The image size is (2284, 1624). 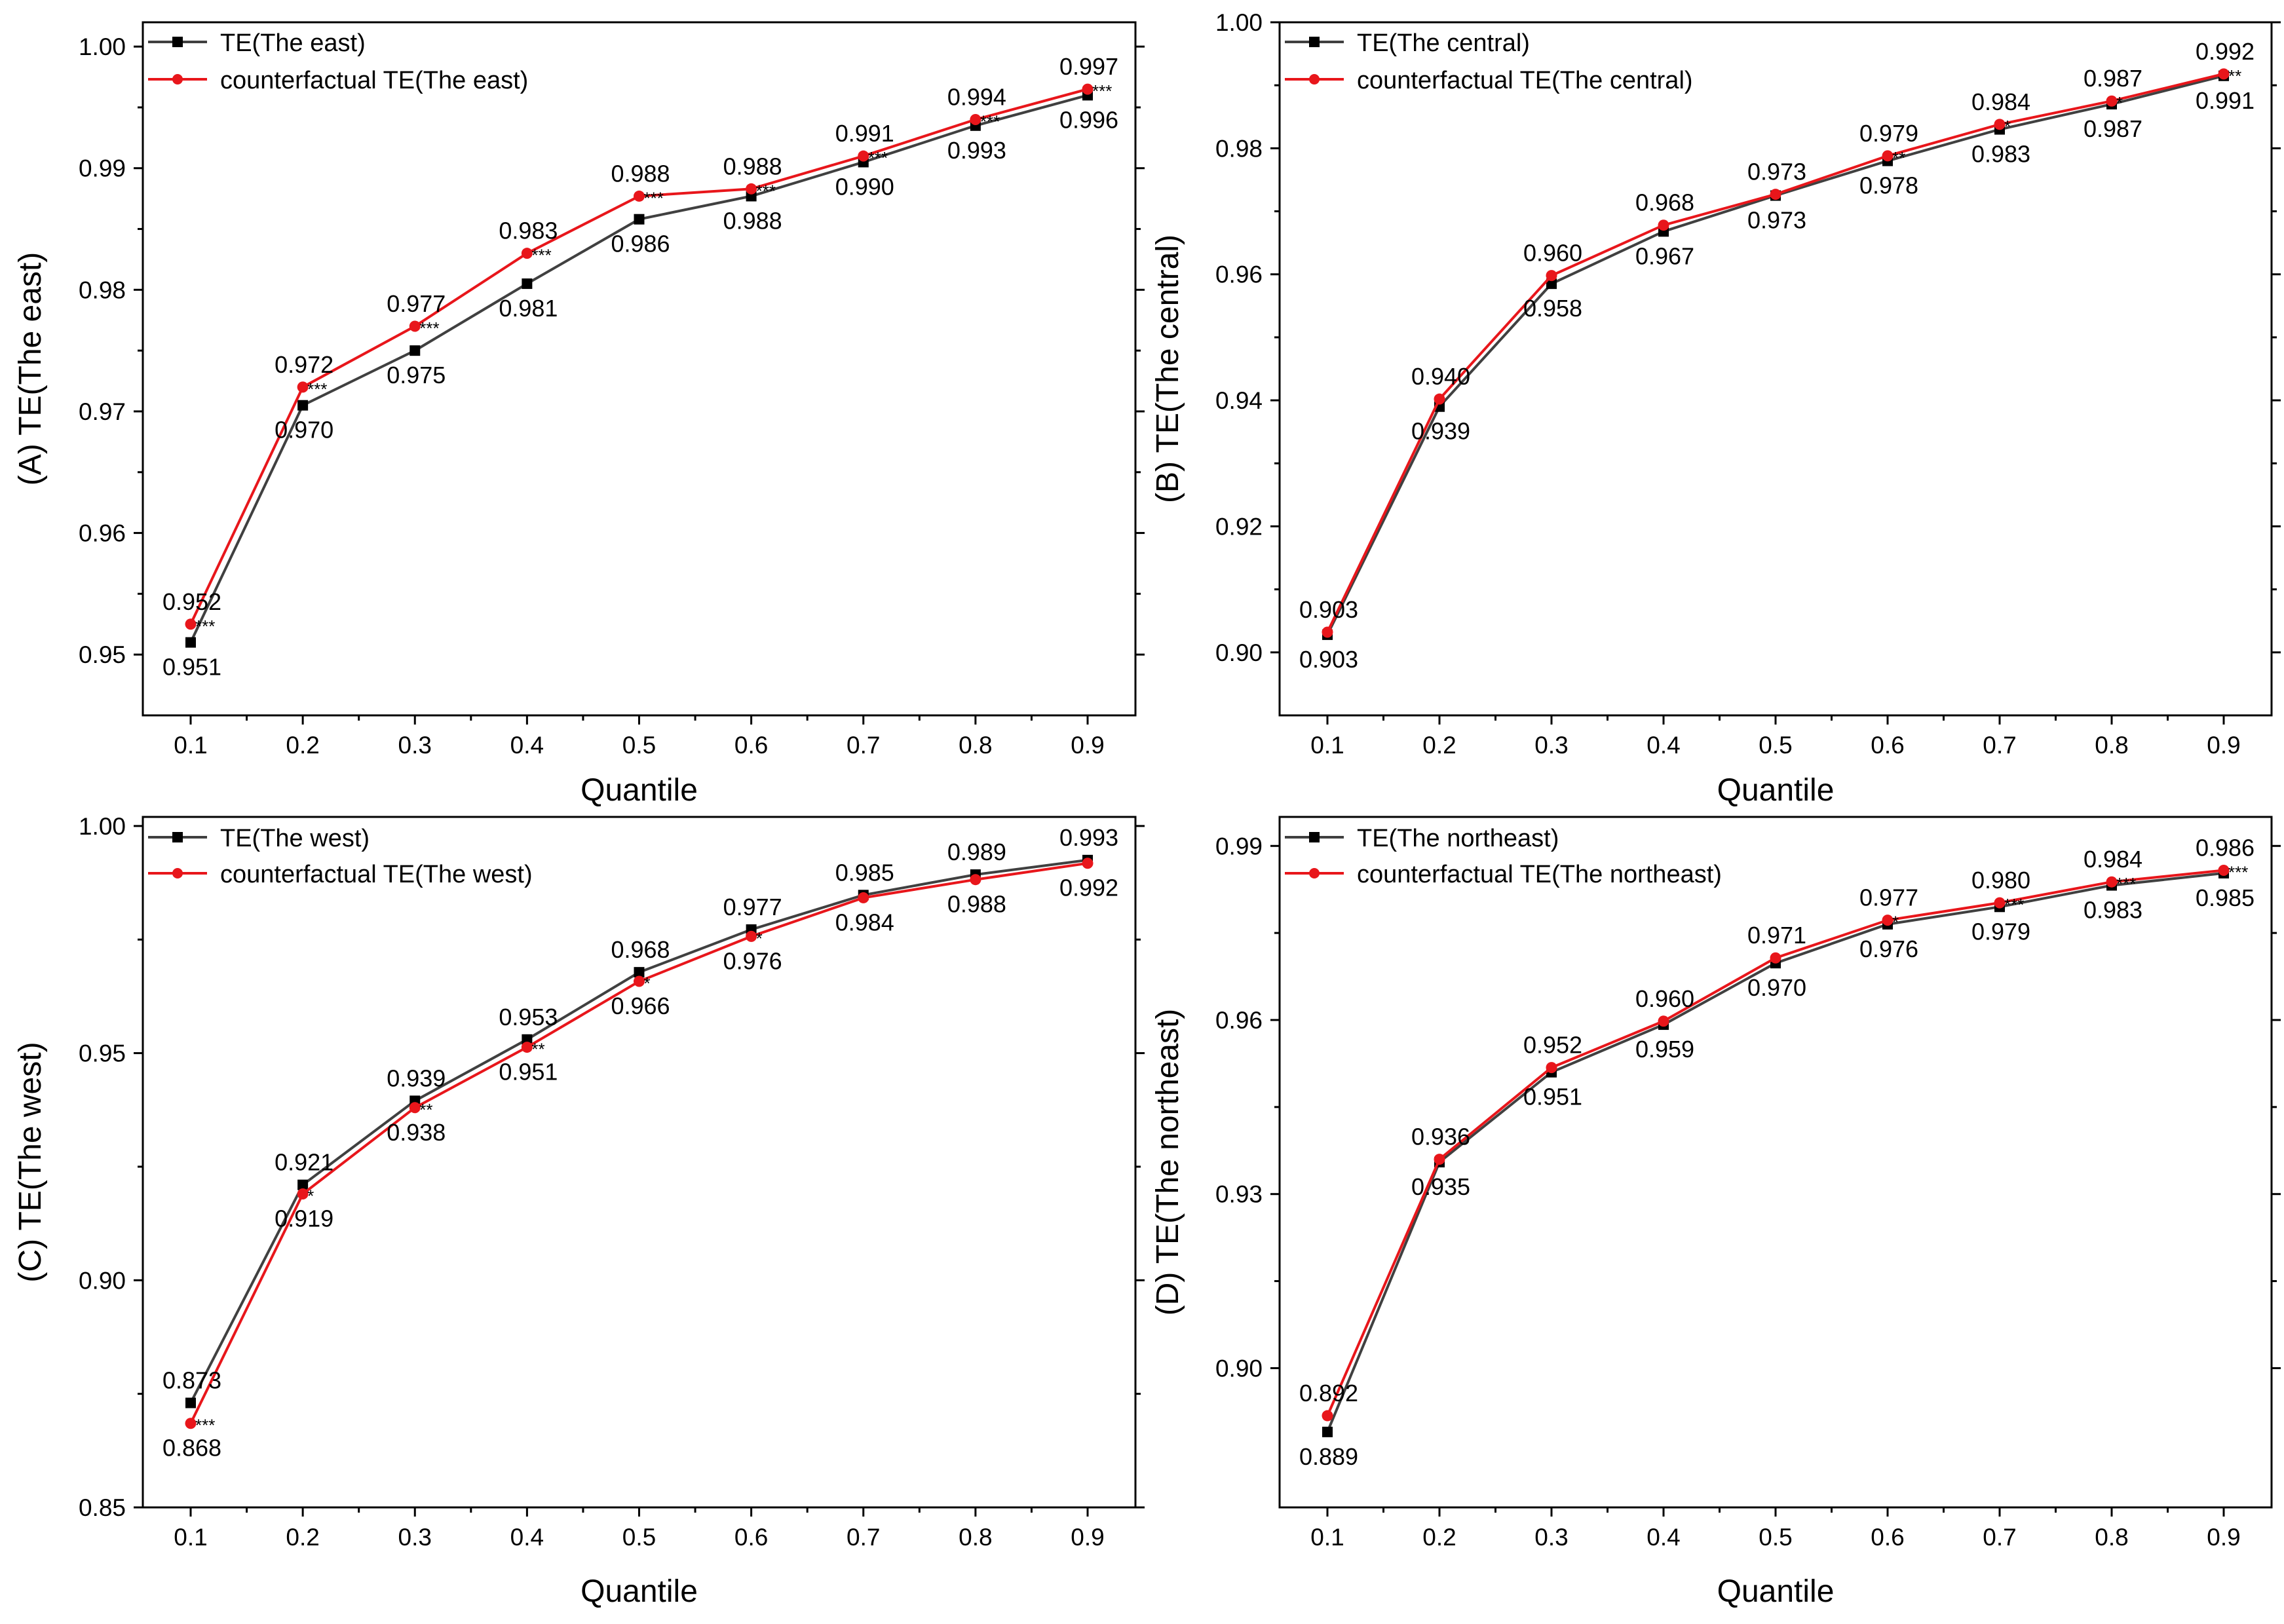 What do you see at coordinates (1552, 1045) in the screenshot?
I see `cf-value-label: 0.952` at bounding box center [1552, 1045].